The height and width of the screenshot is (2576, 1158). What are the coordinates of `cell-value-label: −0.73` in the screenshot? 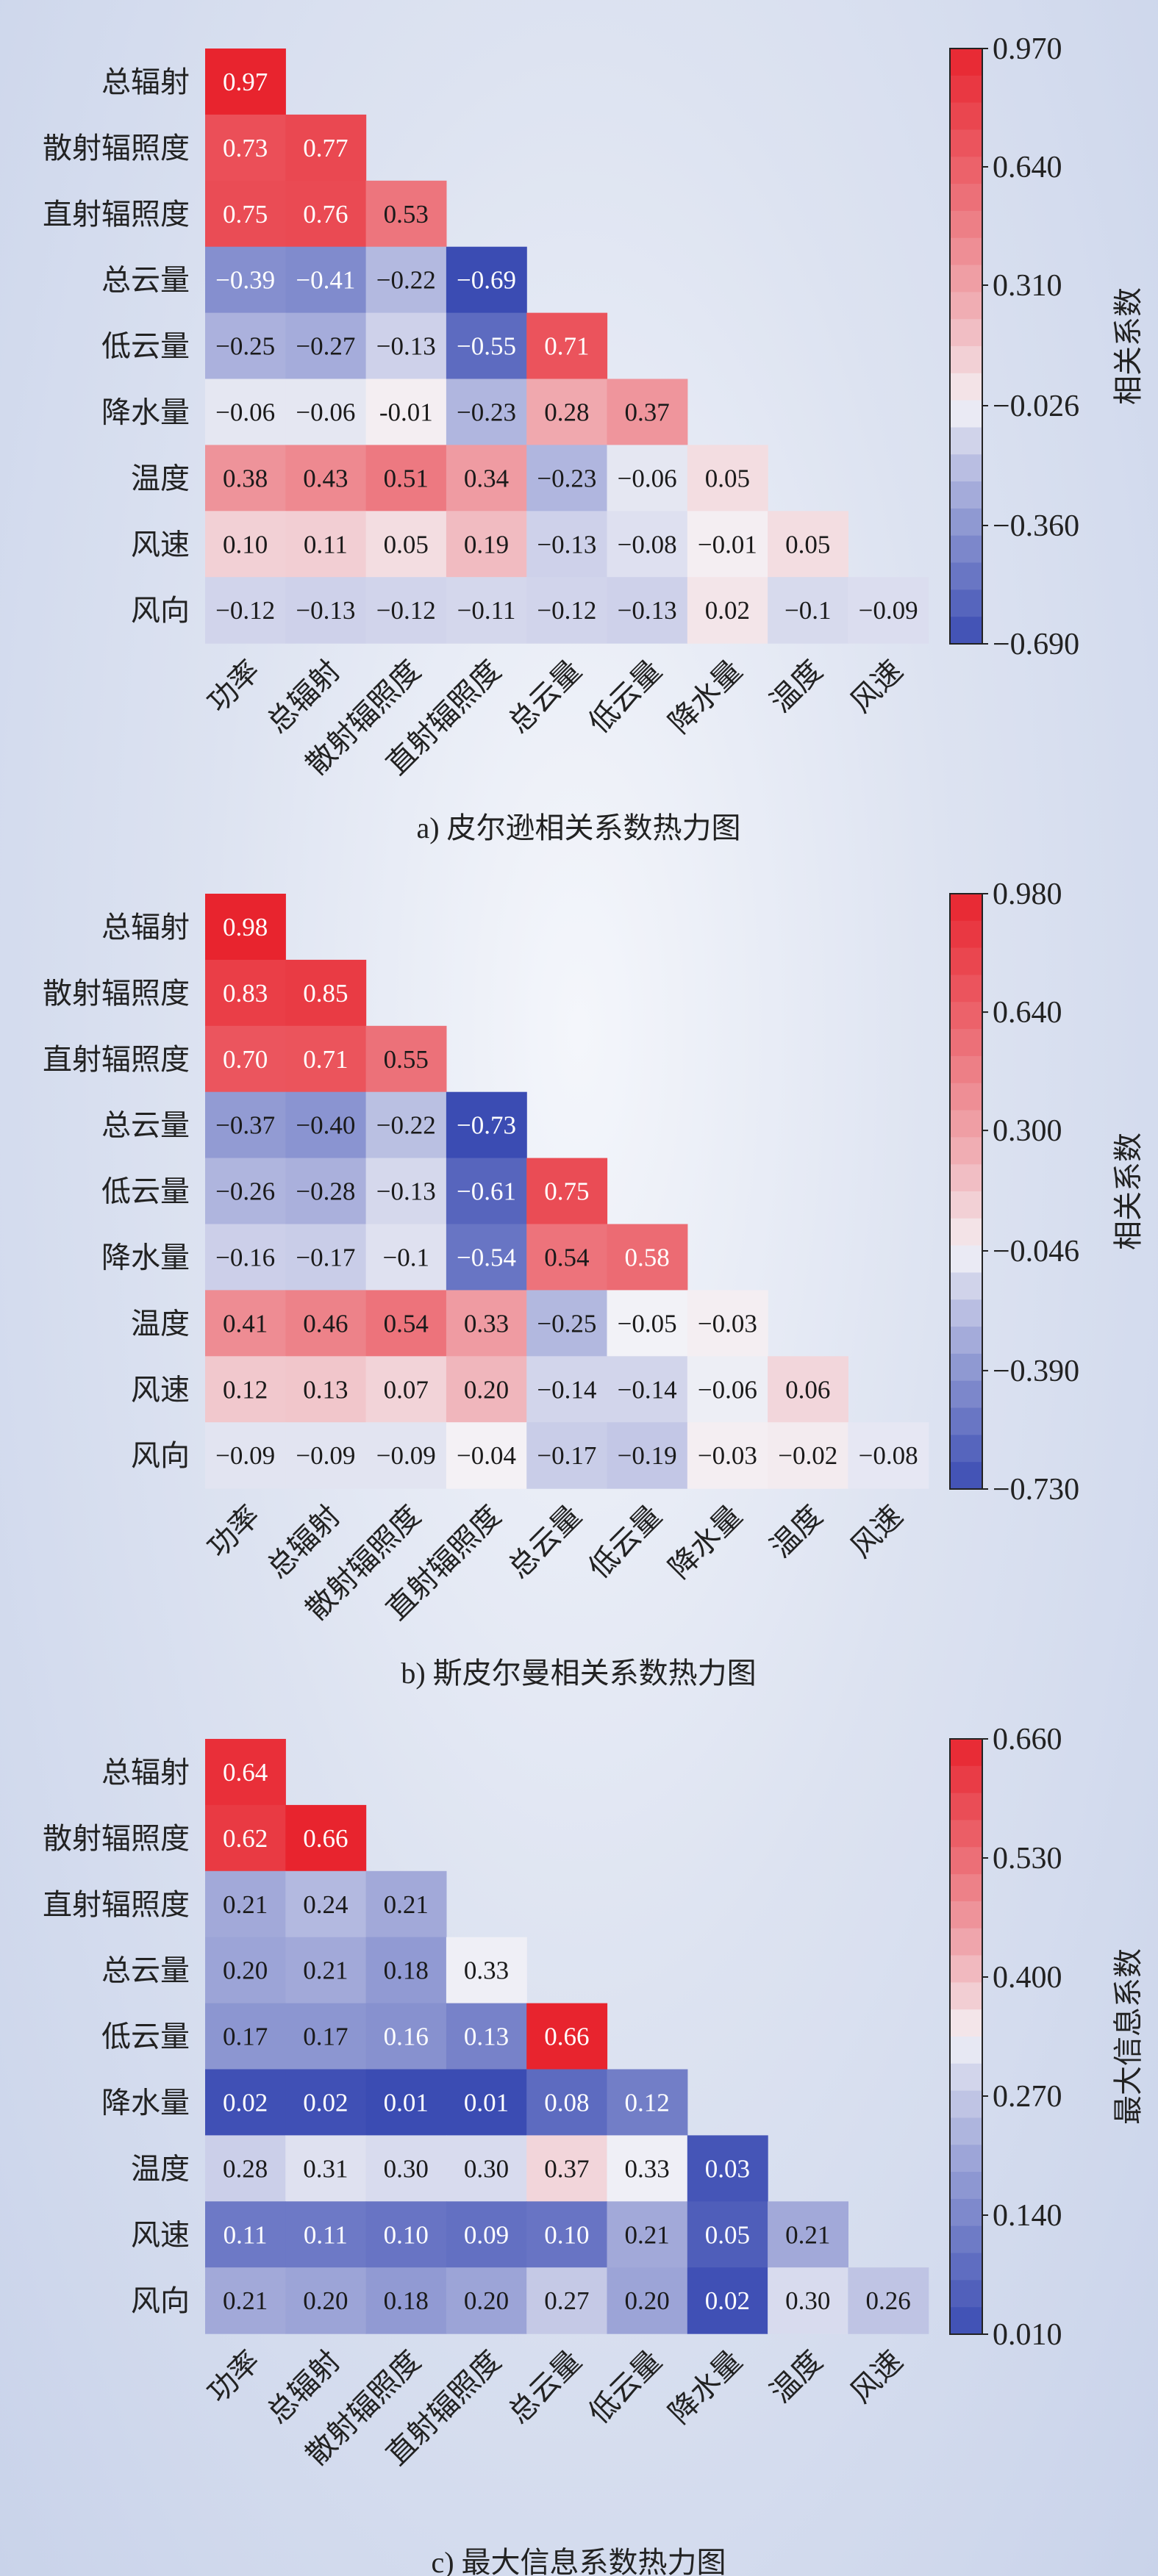 It's located at (486, 1125).